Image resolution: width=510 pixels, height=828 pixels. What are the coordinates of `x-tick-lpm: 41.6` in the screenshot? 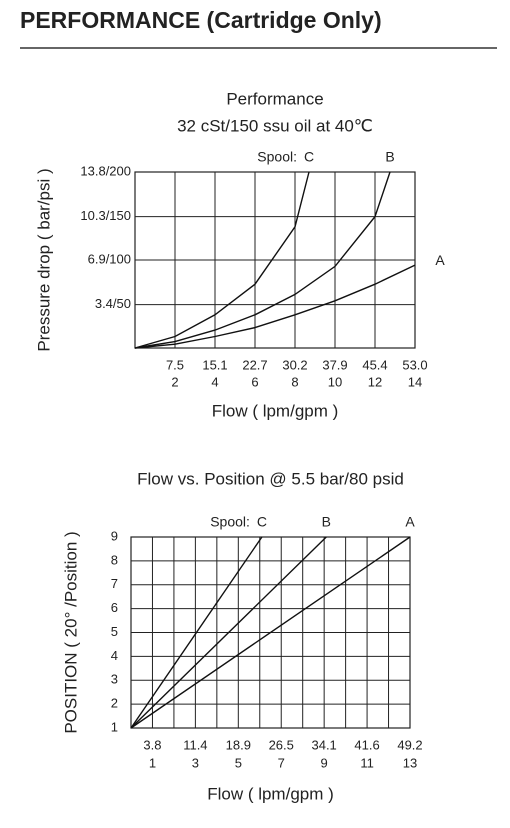 It's located at (366, 744).